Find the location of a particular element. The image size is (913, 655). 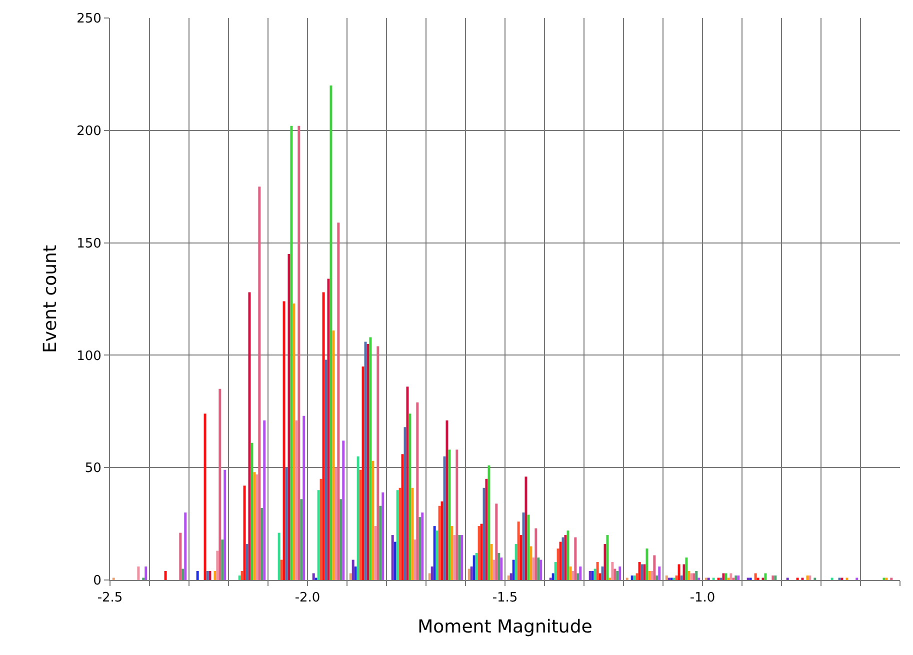

y-tick-label: 250 is located at coordinates (89, 19).